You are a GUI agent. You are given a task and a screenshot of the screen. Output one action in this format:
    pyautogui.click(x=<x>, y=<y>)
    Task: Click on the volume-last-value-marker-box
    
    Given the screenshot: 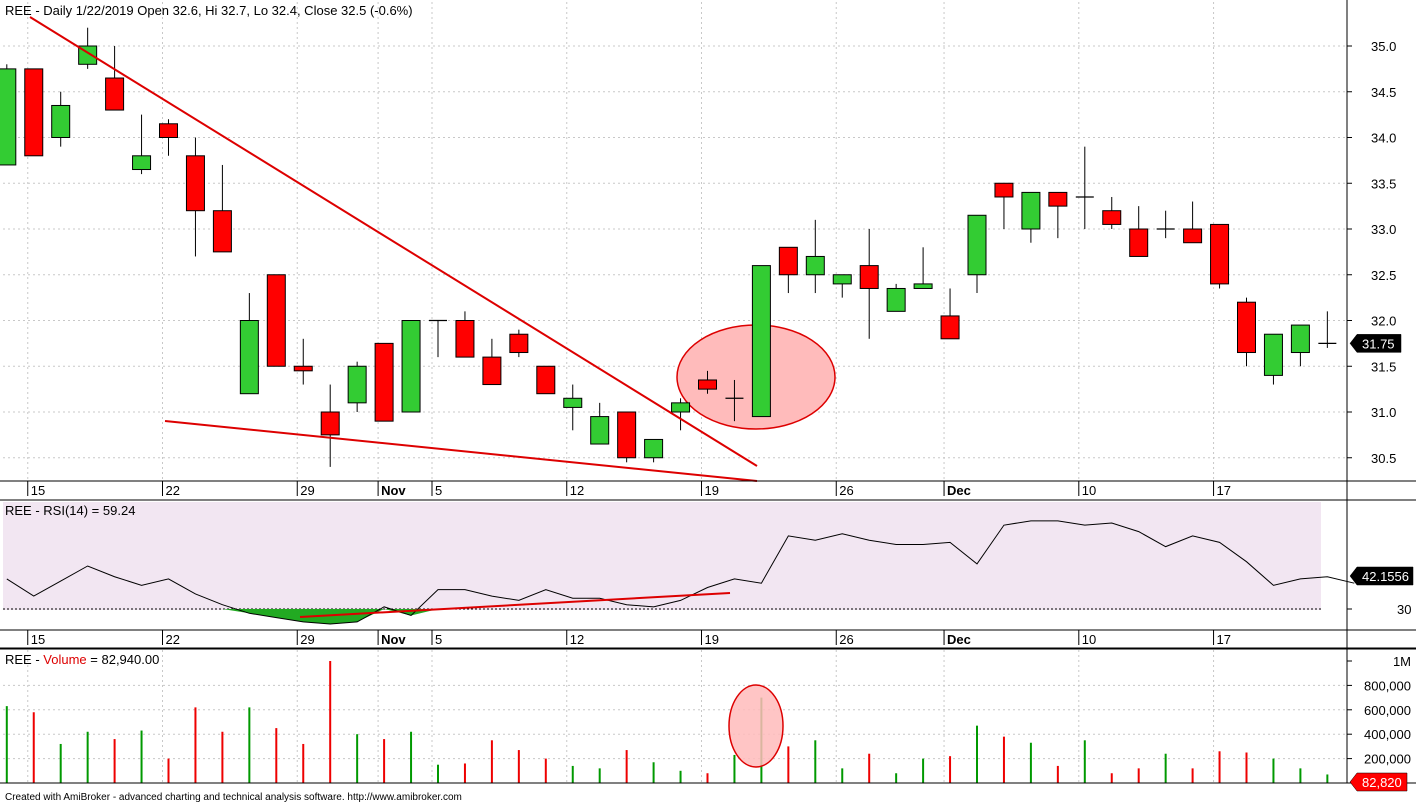 What is the action you would take?
    pyautogui.click(x=1378, y=782)
    